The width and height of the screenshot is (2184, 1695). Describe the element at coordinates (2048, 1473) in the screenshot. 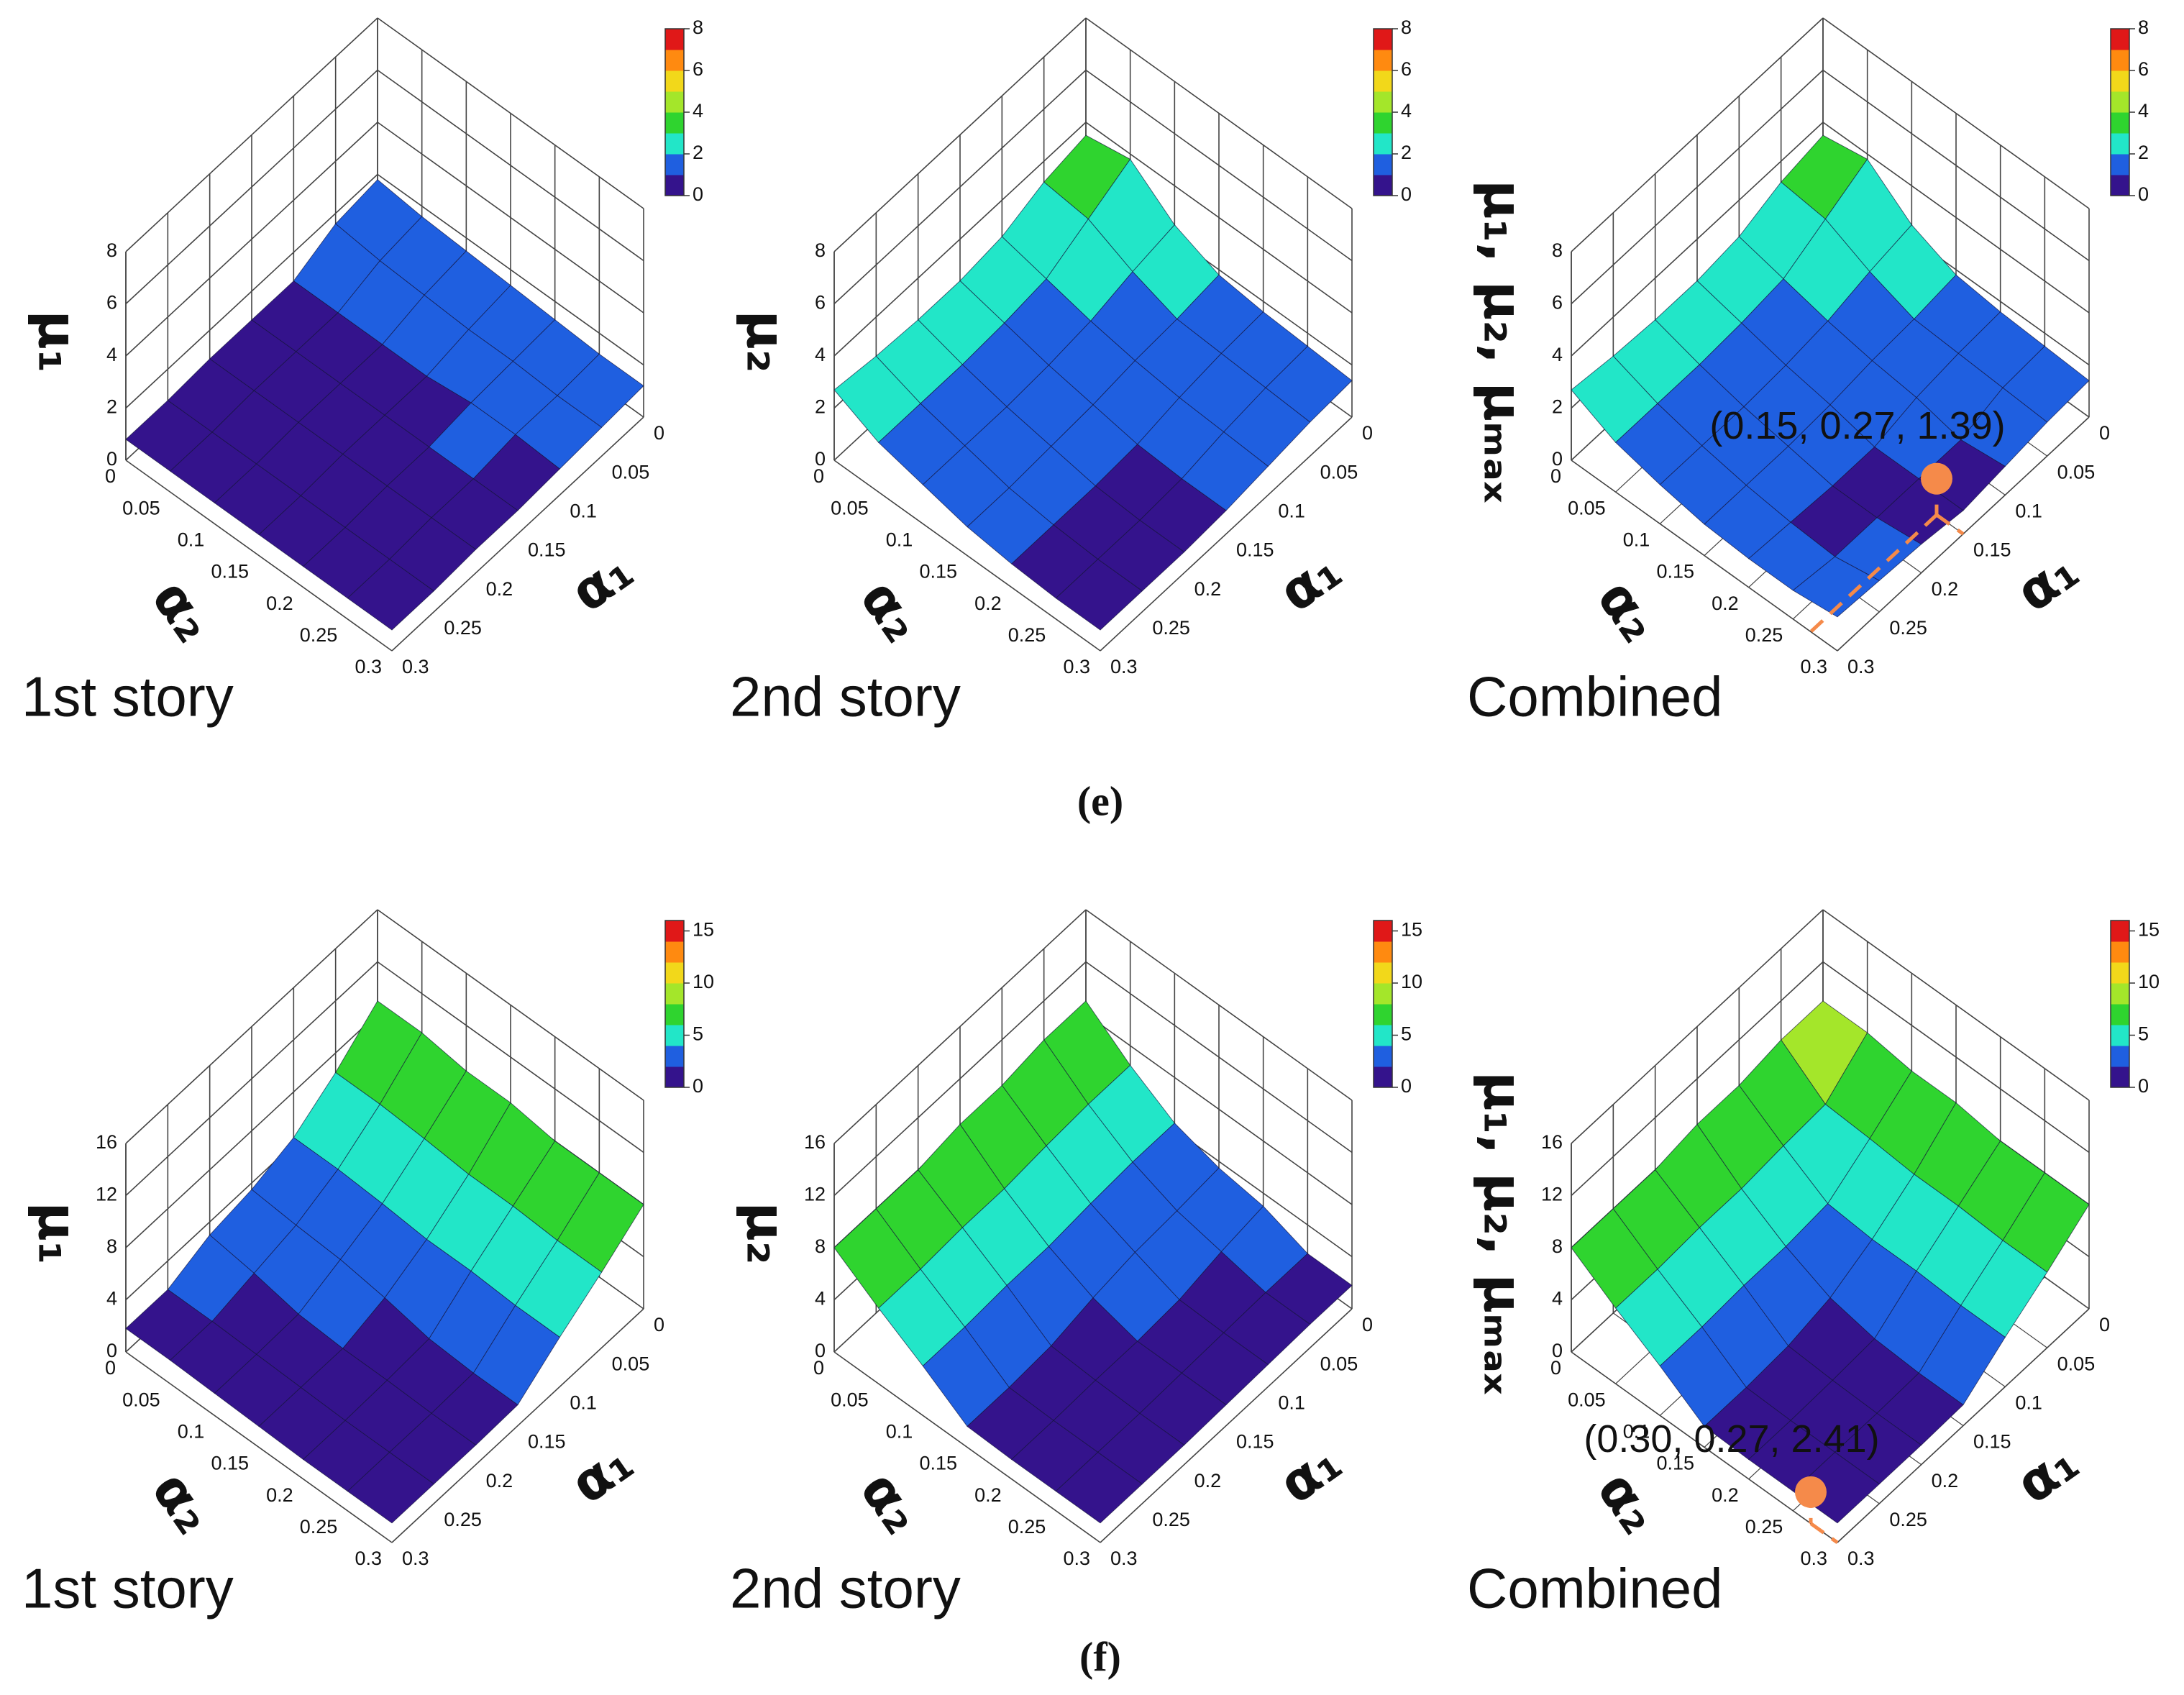

I see `x-axis-title: α₁` at that location.